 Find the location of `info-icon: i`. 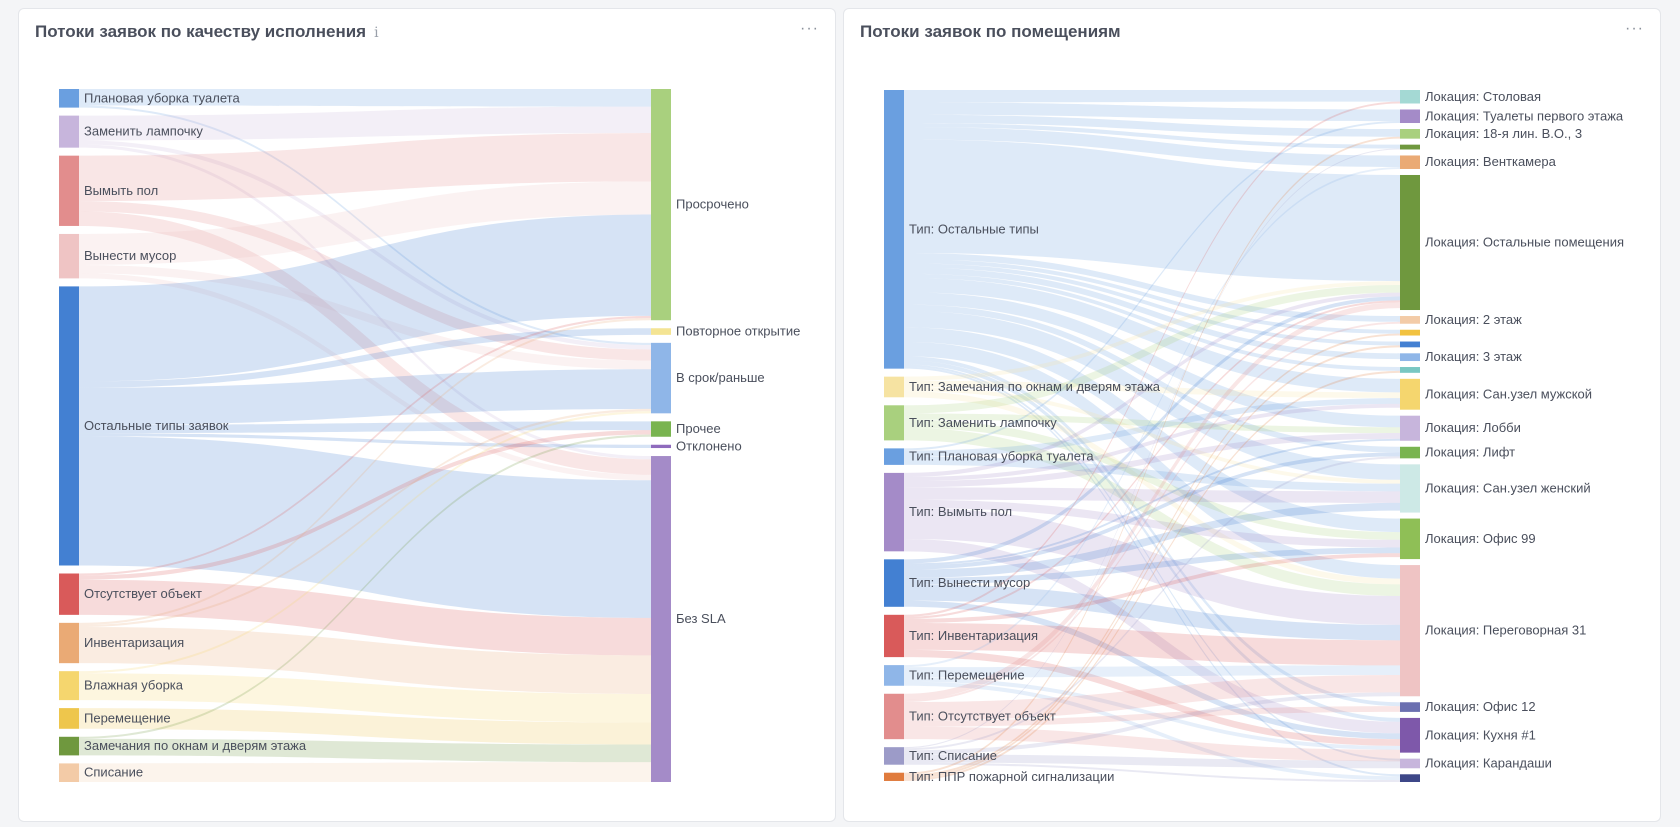

info-icon: i is located at coordinates (376, 33).